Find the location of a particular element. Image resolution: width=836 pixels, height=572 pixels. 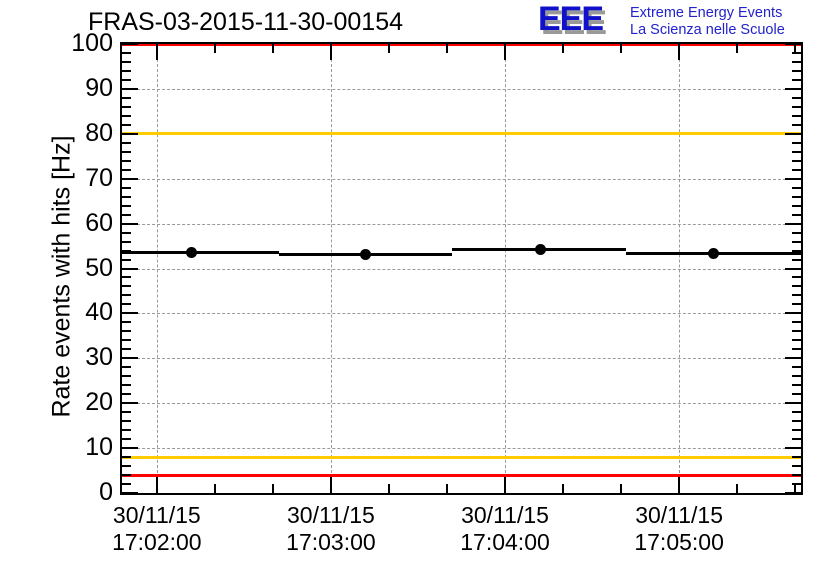

gridline-vertical is located at coordinates (157, 268).